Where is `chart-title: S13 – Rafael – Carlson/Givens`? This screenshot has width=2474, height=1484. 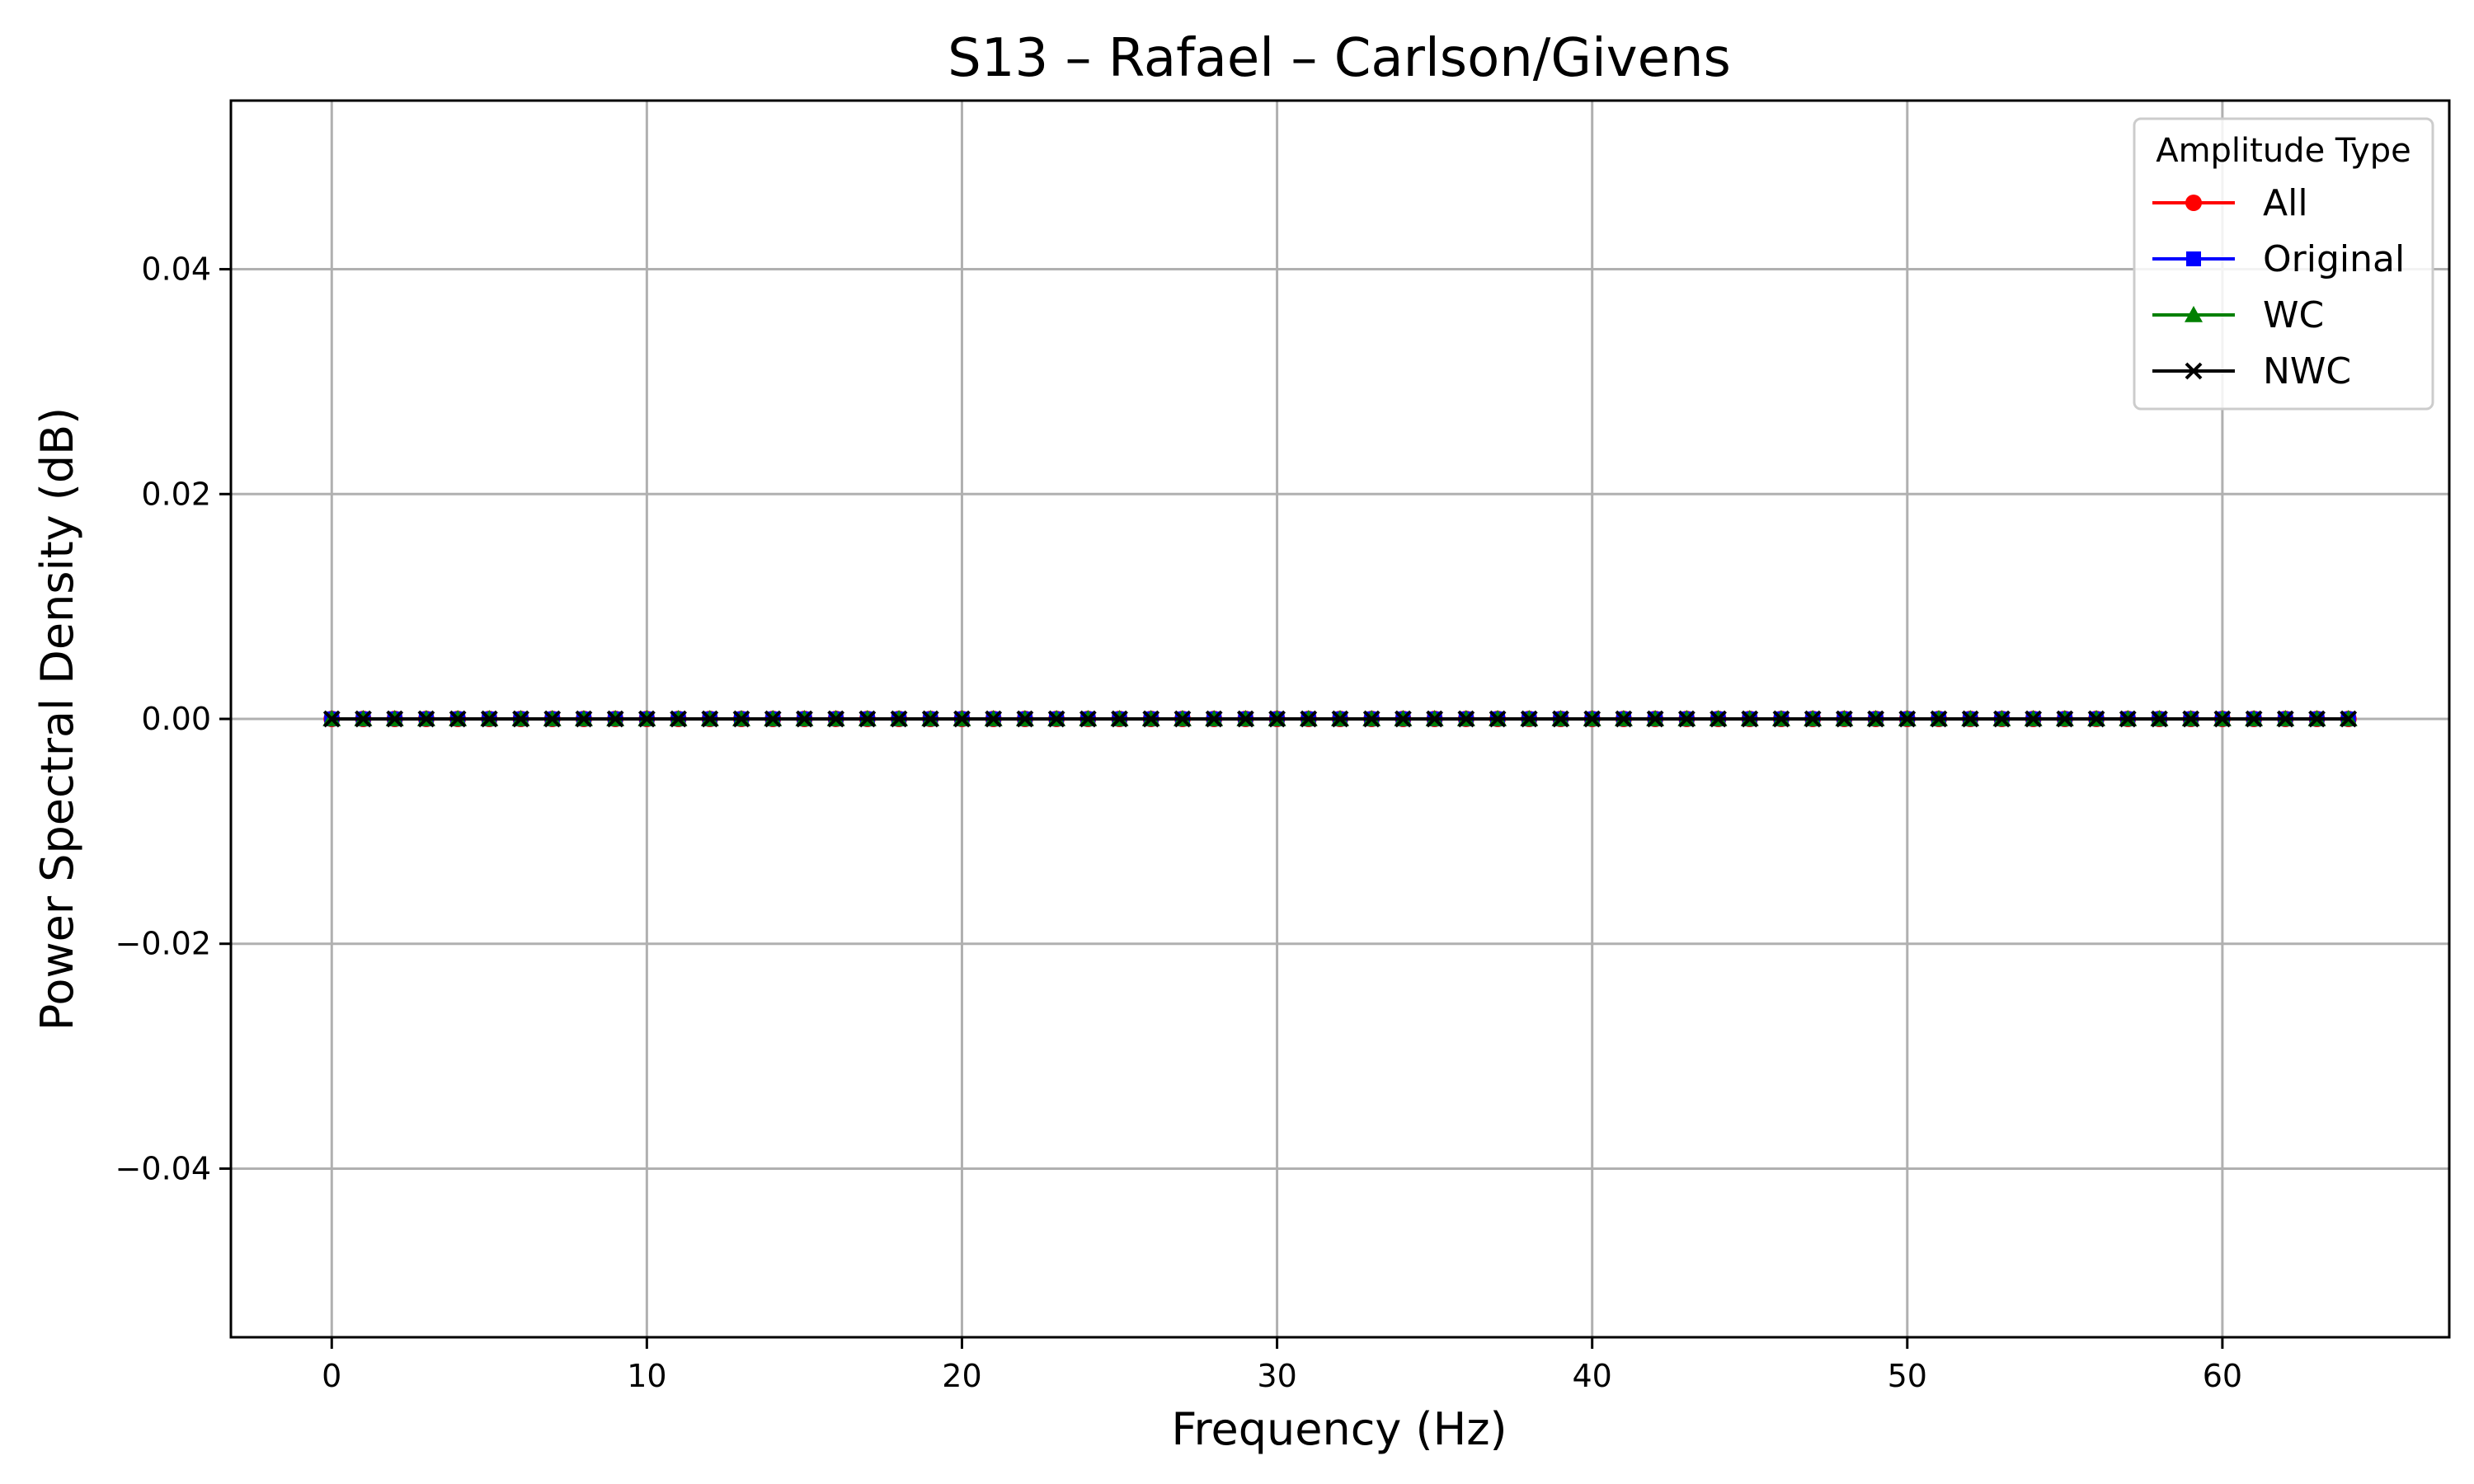
chart-title: S13 – Rafael – Carlson/Givens is located at coordinates (1339, 58).